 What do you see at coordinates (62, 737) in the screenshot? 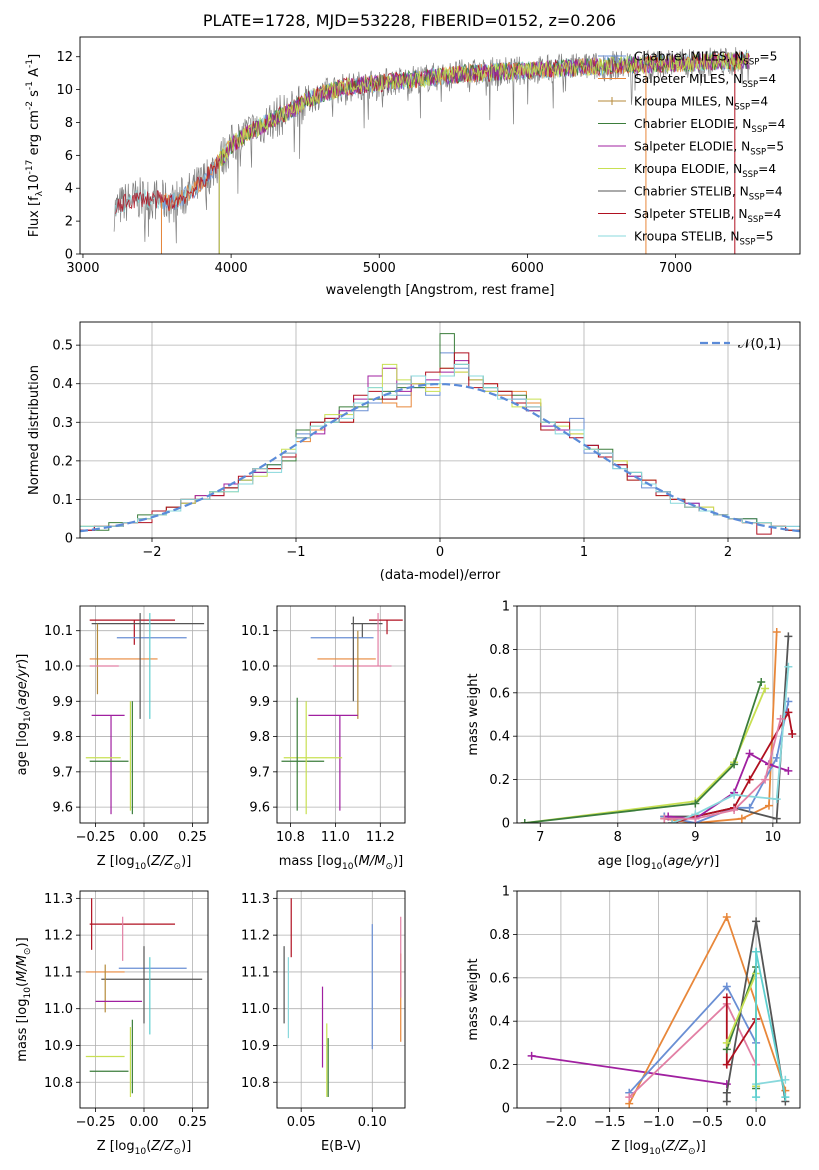
I see `y-tick-label: 9.8` at bounding box center [62, 737].